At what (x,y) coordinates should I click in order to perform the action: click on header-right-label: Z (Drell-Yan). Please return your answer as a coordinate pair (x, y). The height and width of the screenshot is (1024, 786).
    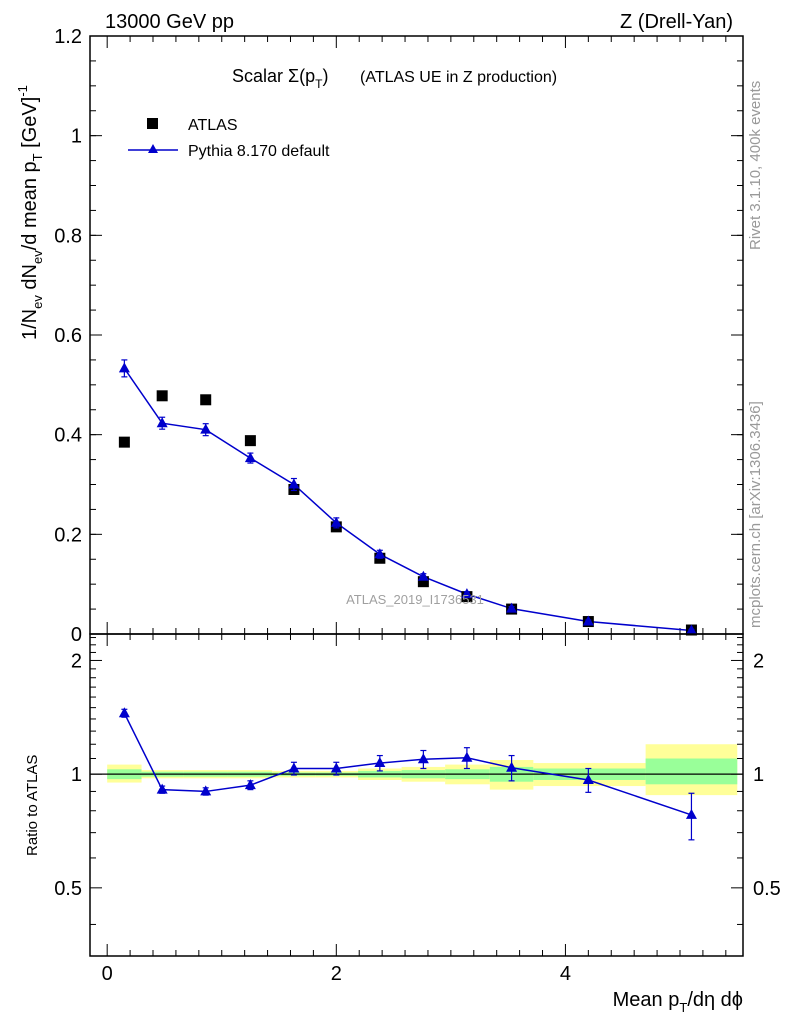
    Looking at the image, I should click on (676, 22).